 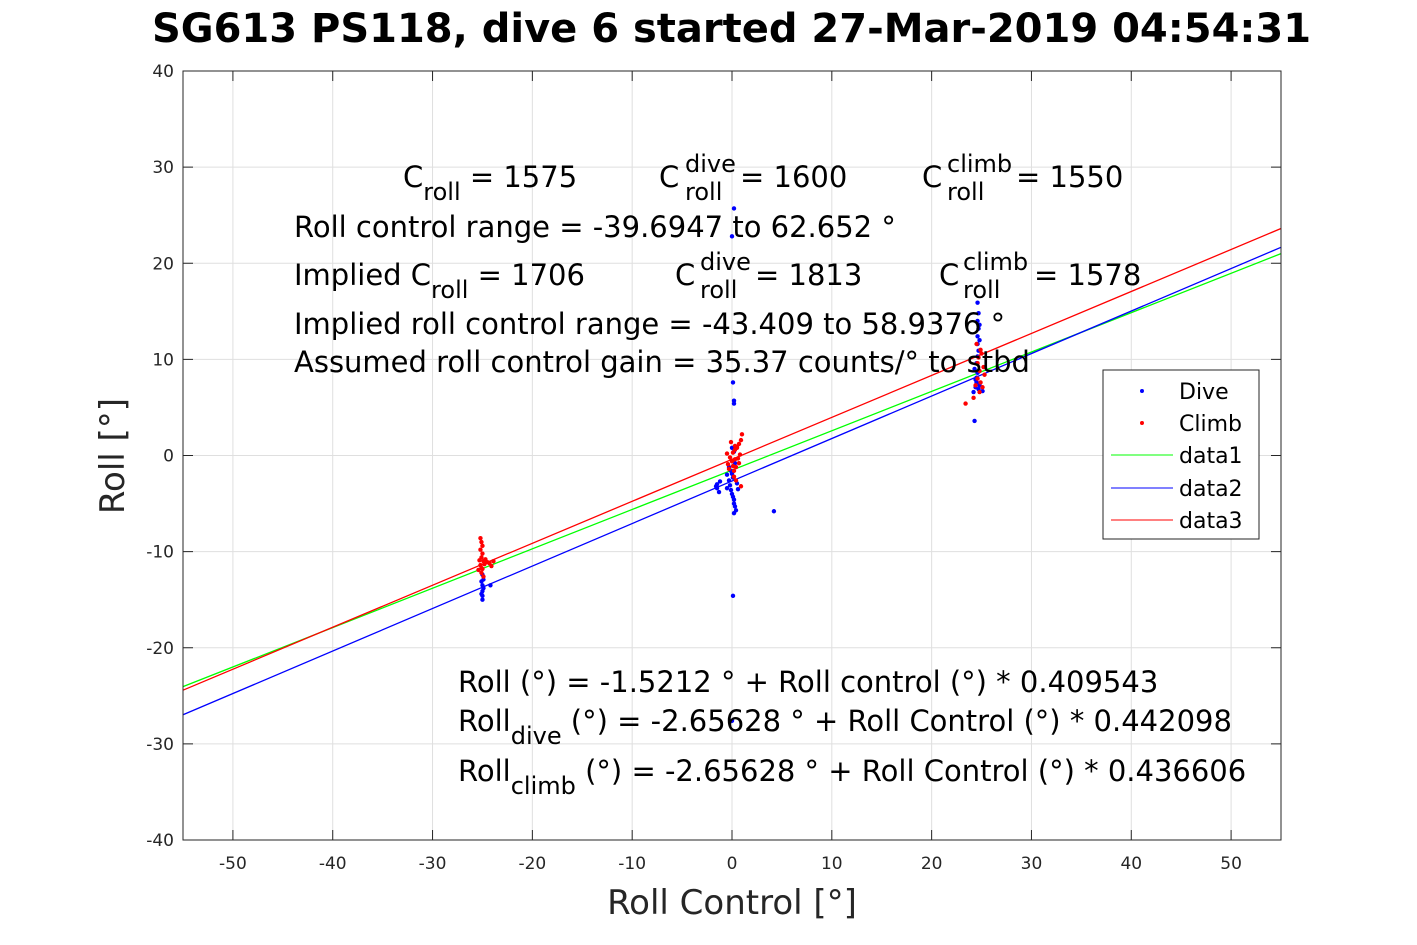 I want to click on legend: Dive Climb data1 data2 data3, so click(x=1181, y=454).